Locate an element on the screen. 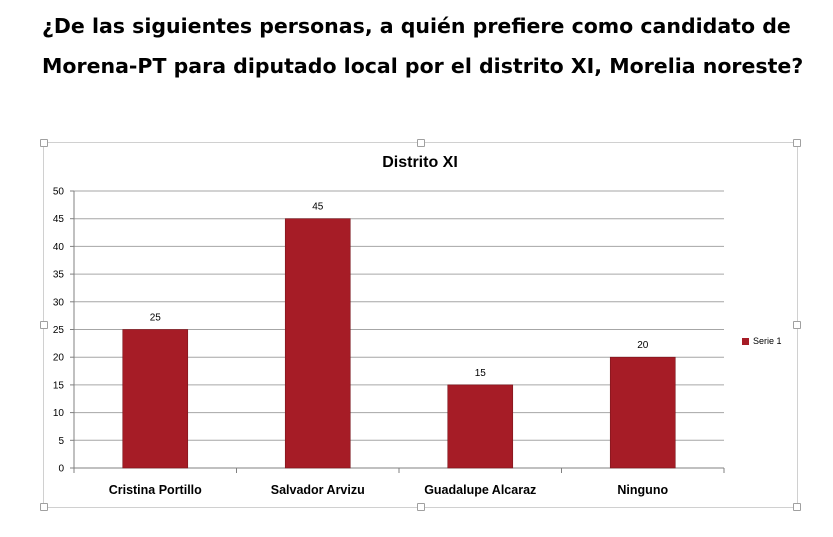 Image resolution: width=833 pixels, height=537 pixels. x-category-label: Ninguno is located at coordinates (642, 490).